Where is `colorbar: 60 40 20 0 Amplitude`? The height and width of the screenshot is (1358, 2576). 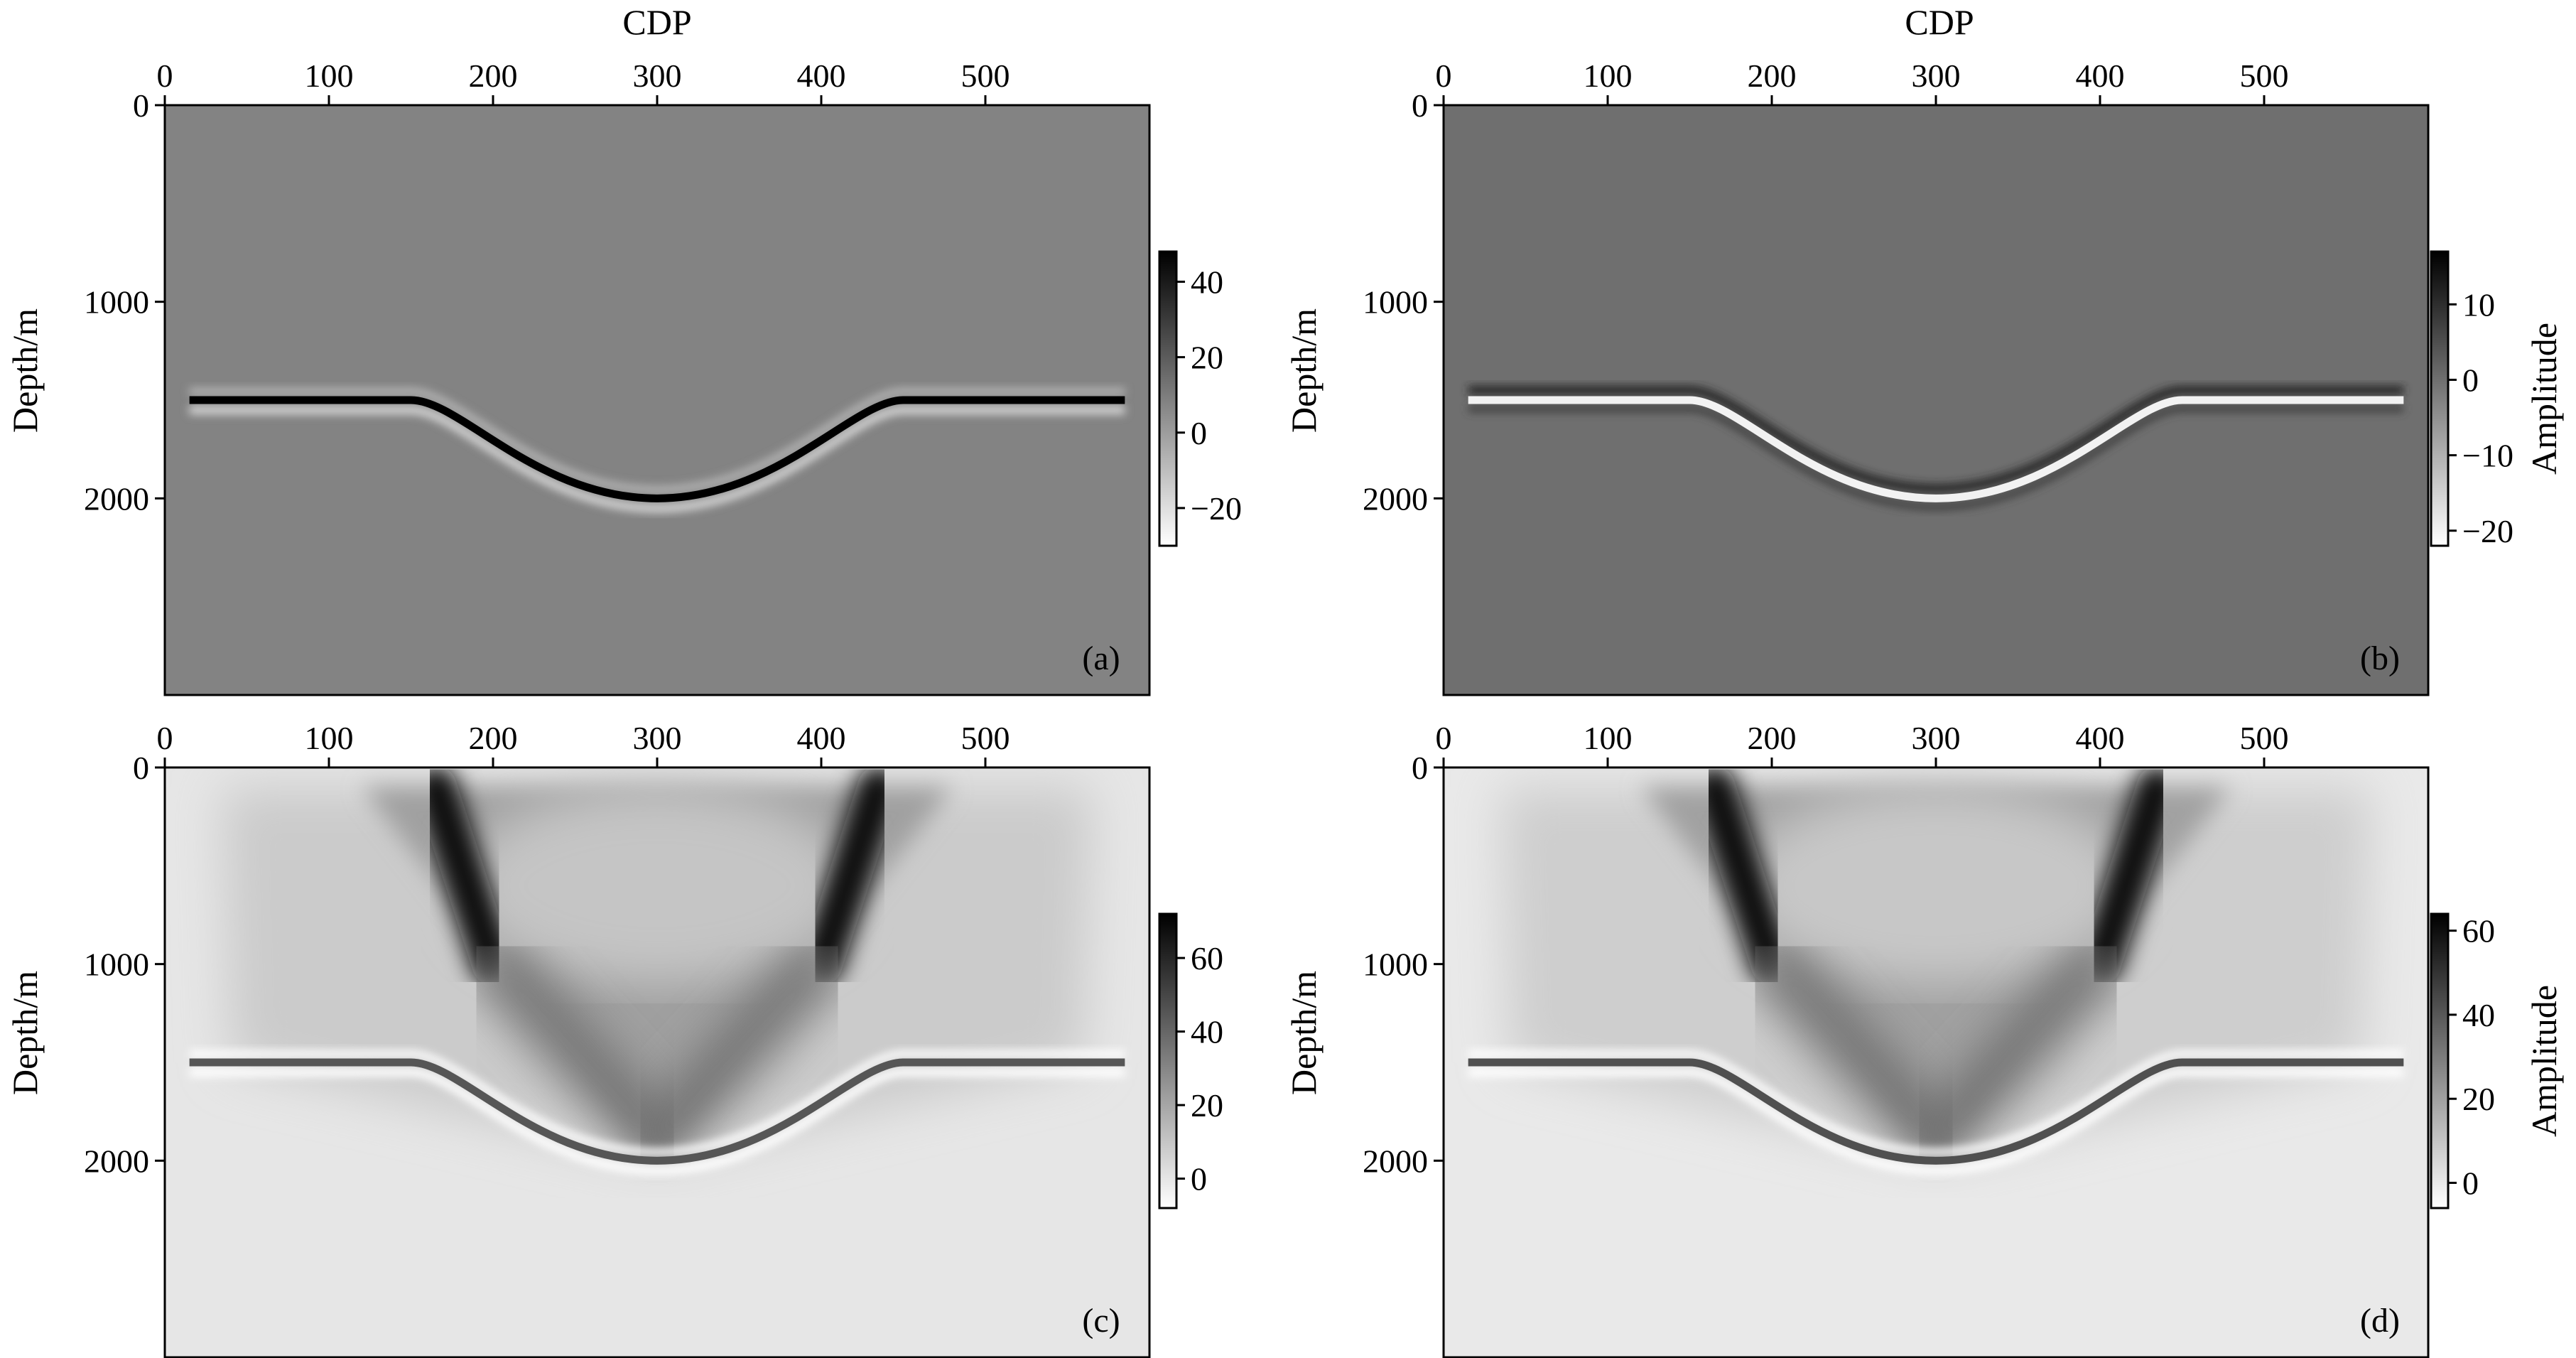 colorbar: 60 40 20 0 Amplitude is located at coordinates (2497, 1060).